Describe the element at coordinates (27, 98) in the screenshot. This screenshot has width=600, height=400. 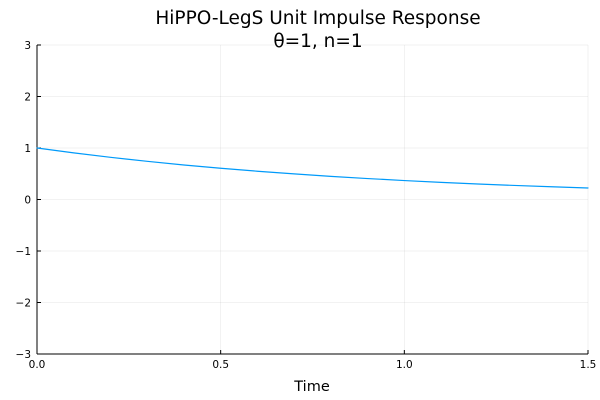
I see `y-tick-label: 2` at that location.